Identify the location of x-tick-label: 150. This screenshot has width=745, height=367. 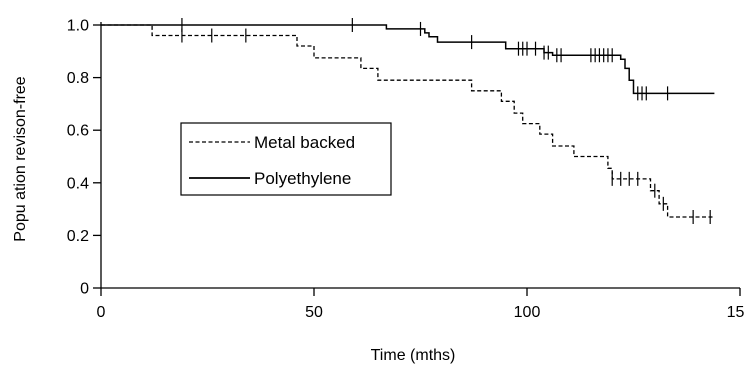
(736, 312).